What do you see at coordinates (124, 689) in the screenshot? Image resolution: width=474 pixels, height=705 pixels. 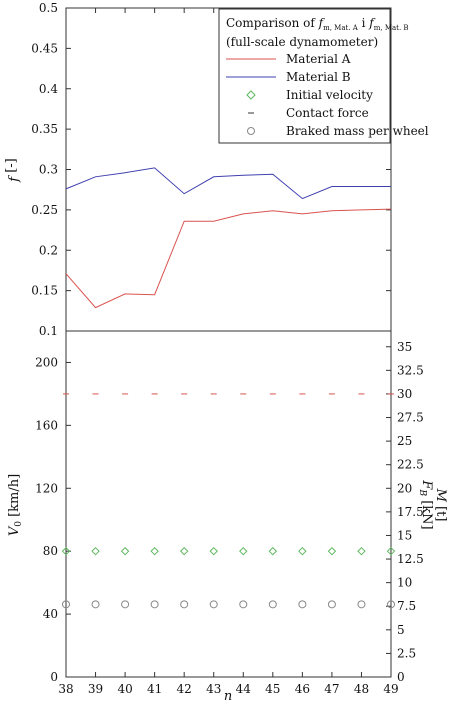 I see `x-tick-label: 40` at bounding box center [124, 689].